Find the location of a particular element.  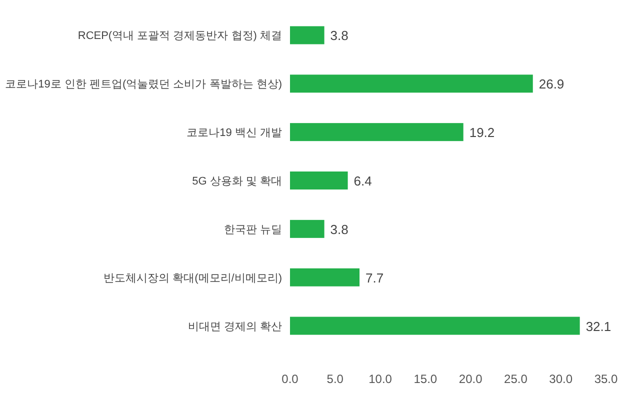

x-tick-label: 20.0 is located at coordinates (470, 379).